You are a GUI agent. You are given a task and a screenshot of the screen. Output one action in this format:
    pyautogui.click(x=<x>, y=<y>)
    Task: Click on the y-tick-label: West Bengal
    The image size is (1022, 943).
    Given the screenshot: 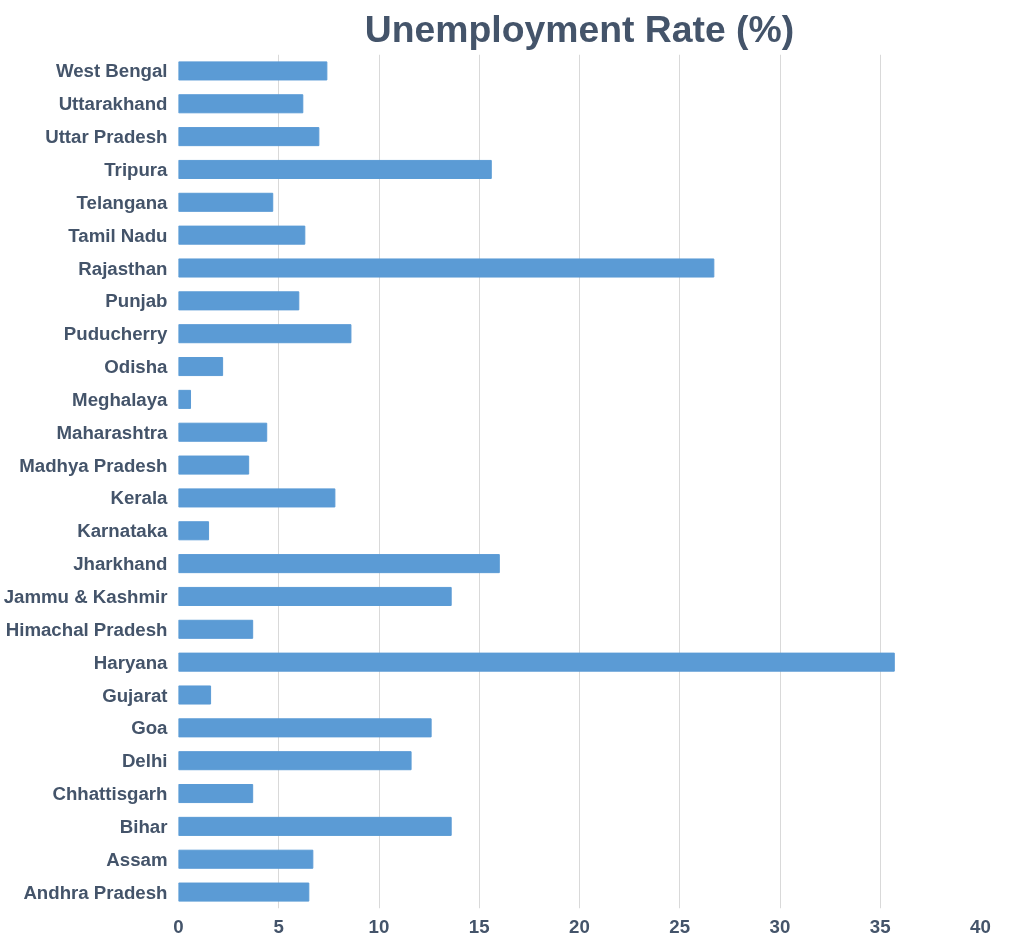 What is the action you would take?
    pyautogui.click(x=111, y=71)
    